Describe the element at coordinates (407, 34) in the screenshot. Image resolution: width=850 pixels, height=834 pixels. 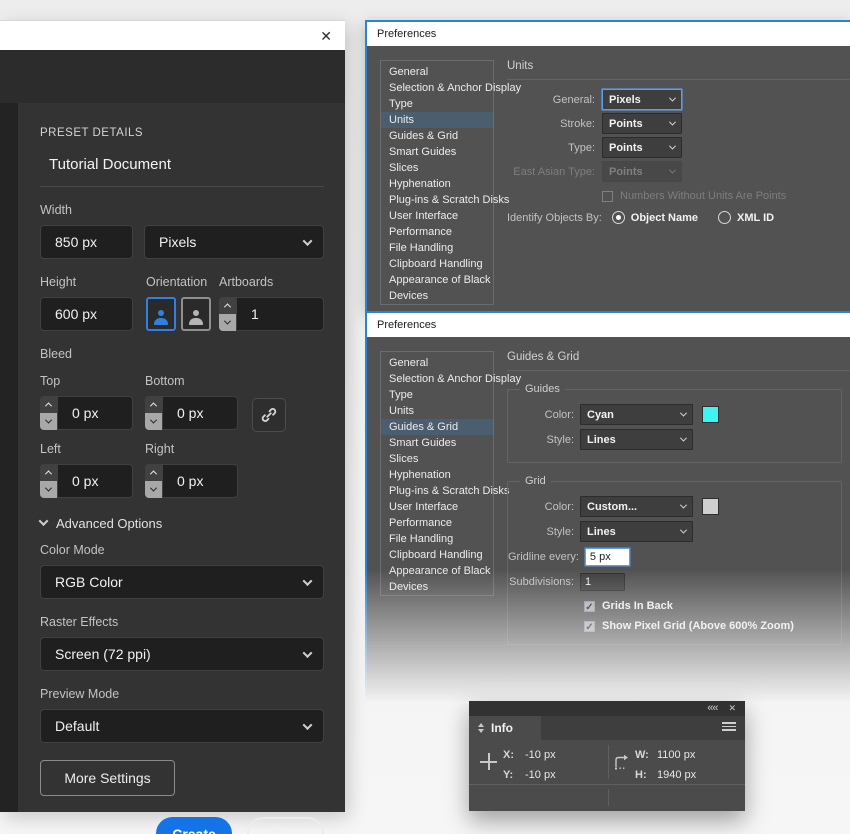
I see `window-title: Preferences` at that location.